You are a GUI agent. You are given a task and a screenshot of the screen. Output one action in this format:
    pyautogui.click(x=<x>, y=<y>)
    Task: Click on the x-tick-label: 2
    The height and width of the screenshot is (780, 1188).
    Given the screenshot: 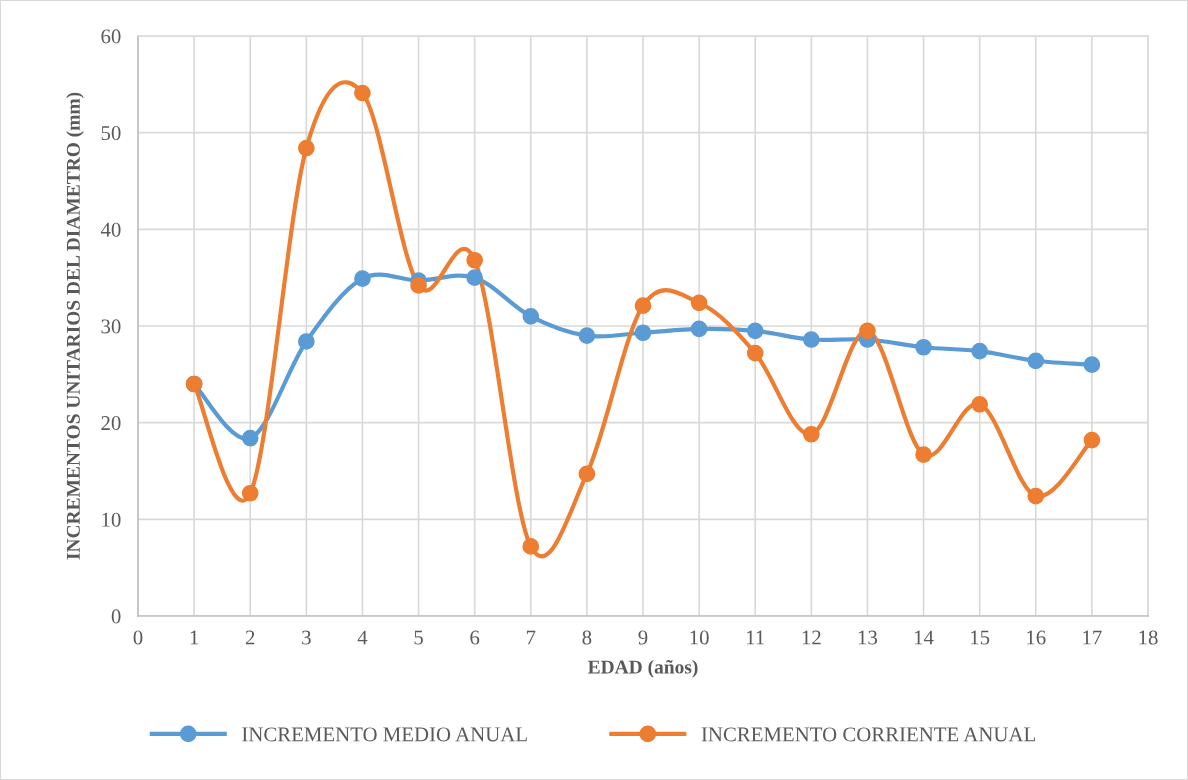 What is the action you would take?
    pyautogui.click(x=250, y=637)
    